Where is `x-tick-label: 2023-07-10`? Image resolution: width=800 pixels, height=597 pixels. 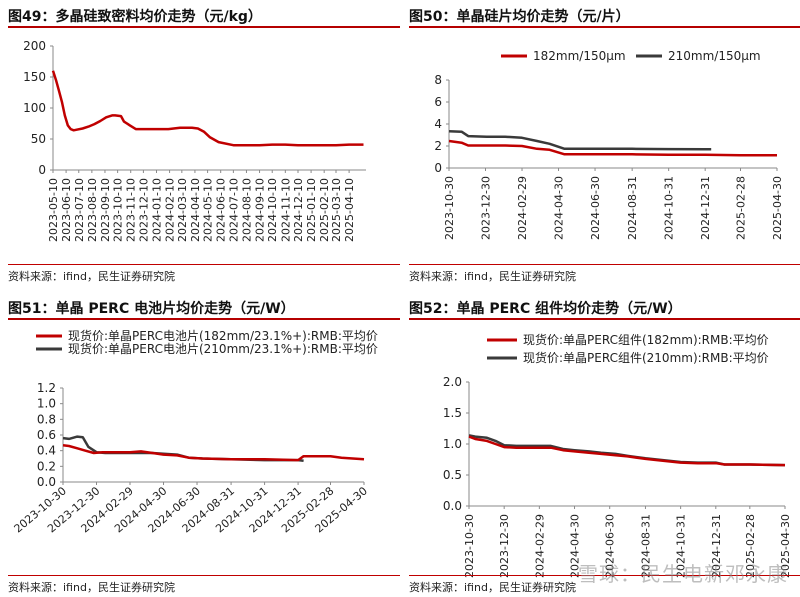
x-tick-label: 2023-07-10 is located at coordinates (79, 210).